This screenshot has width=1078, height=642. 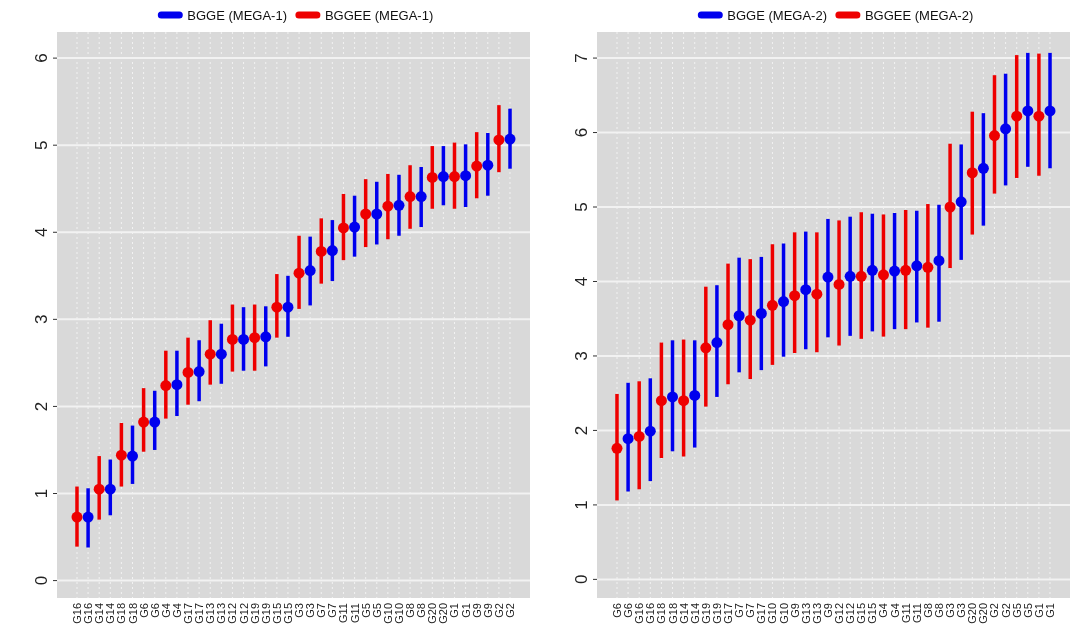 What do you see at coordinates (88, 613) in the screenshot?
I see `x-tick-label: G16` at bounding box center [88, 613].